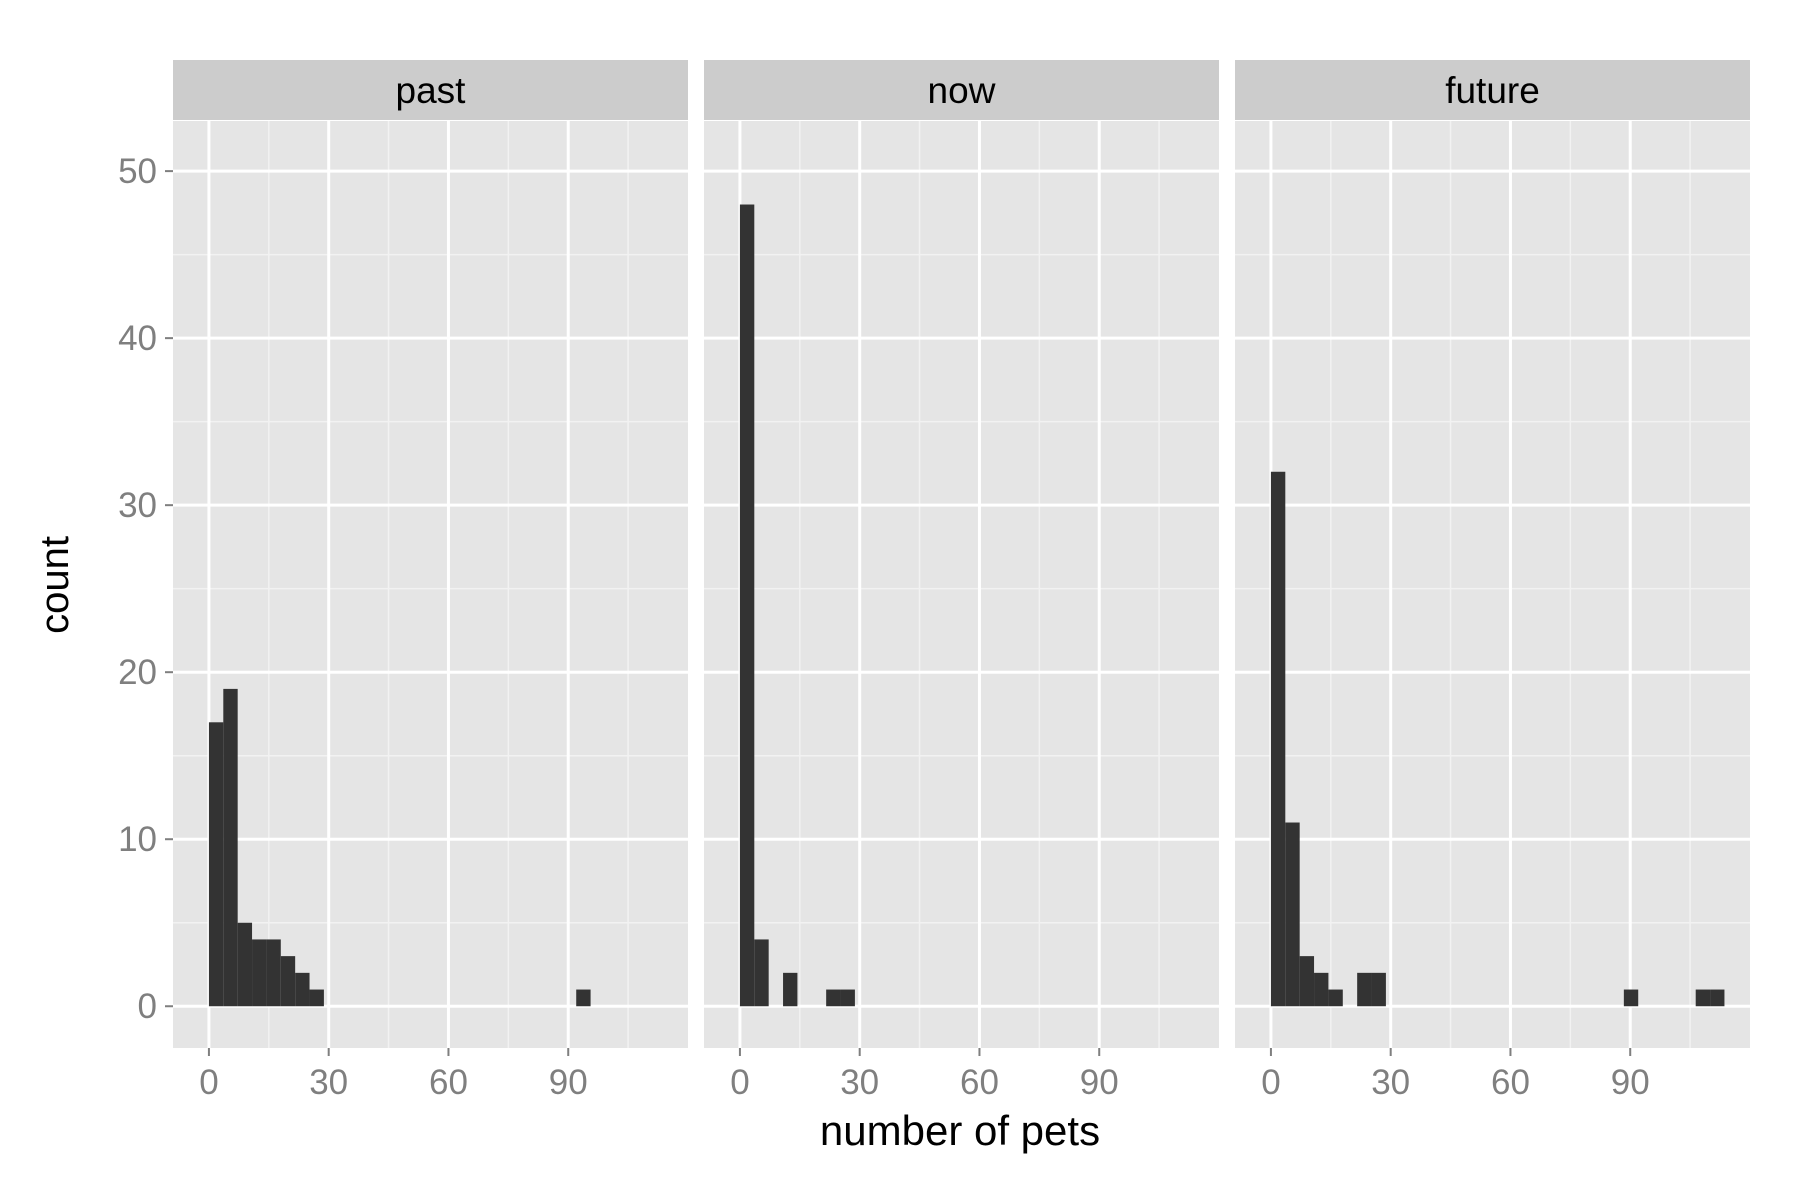 The height and width of the screenshot is (1200, 1800). I want to click on facet-strip-label: future, so click(1492, 90).